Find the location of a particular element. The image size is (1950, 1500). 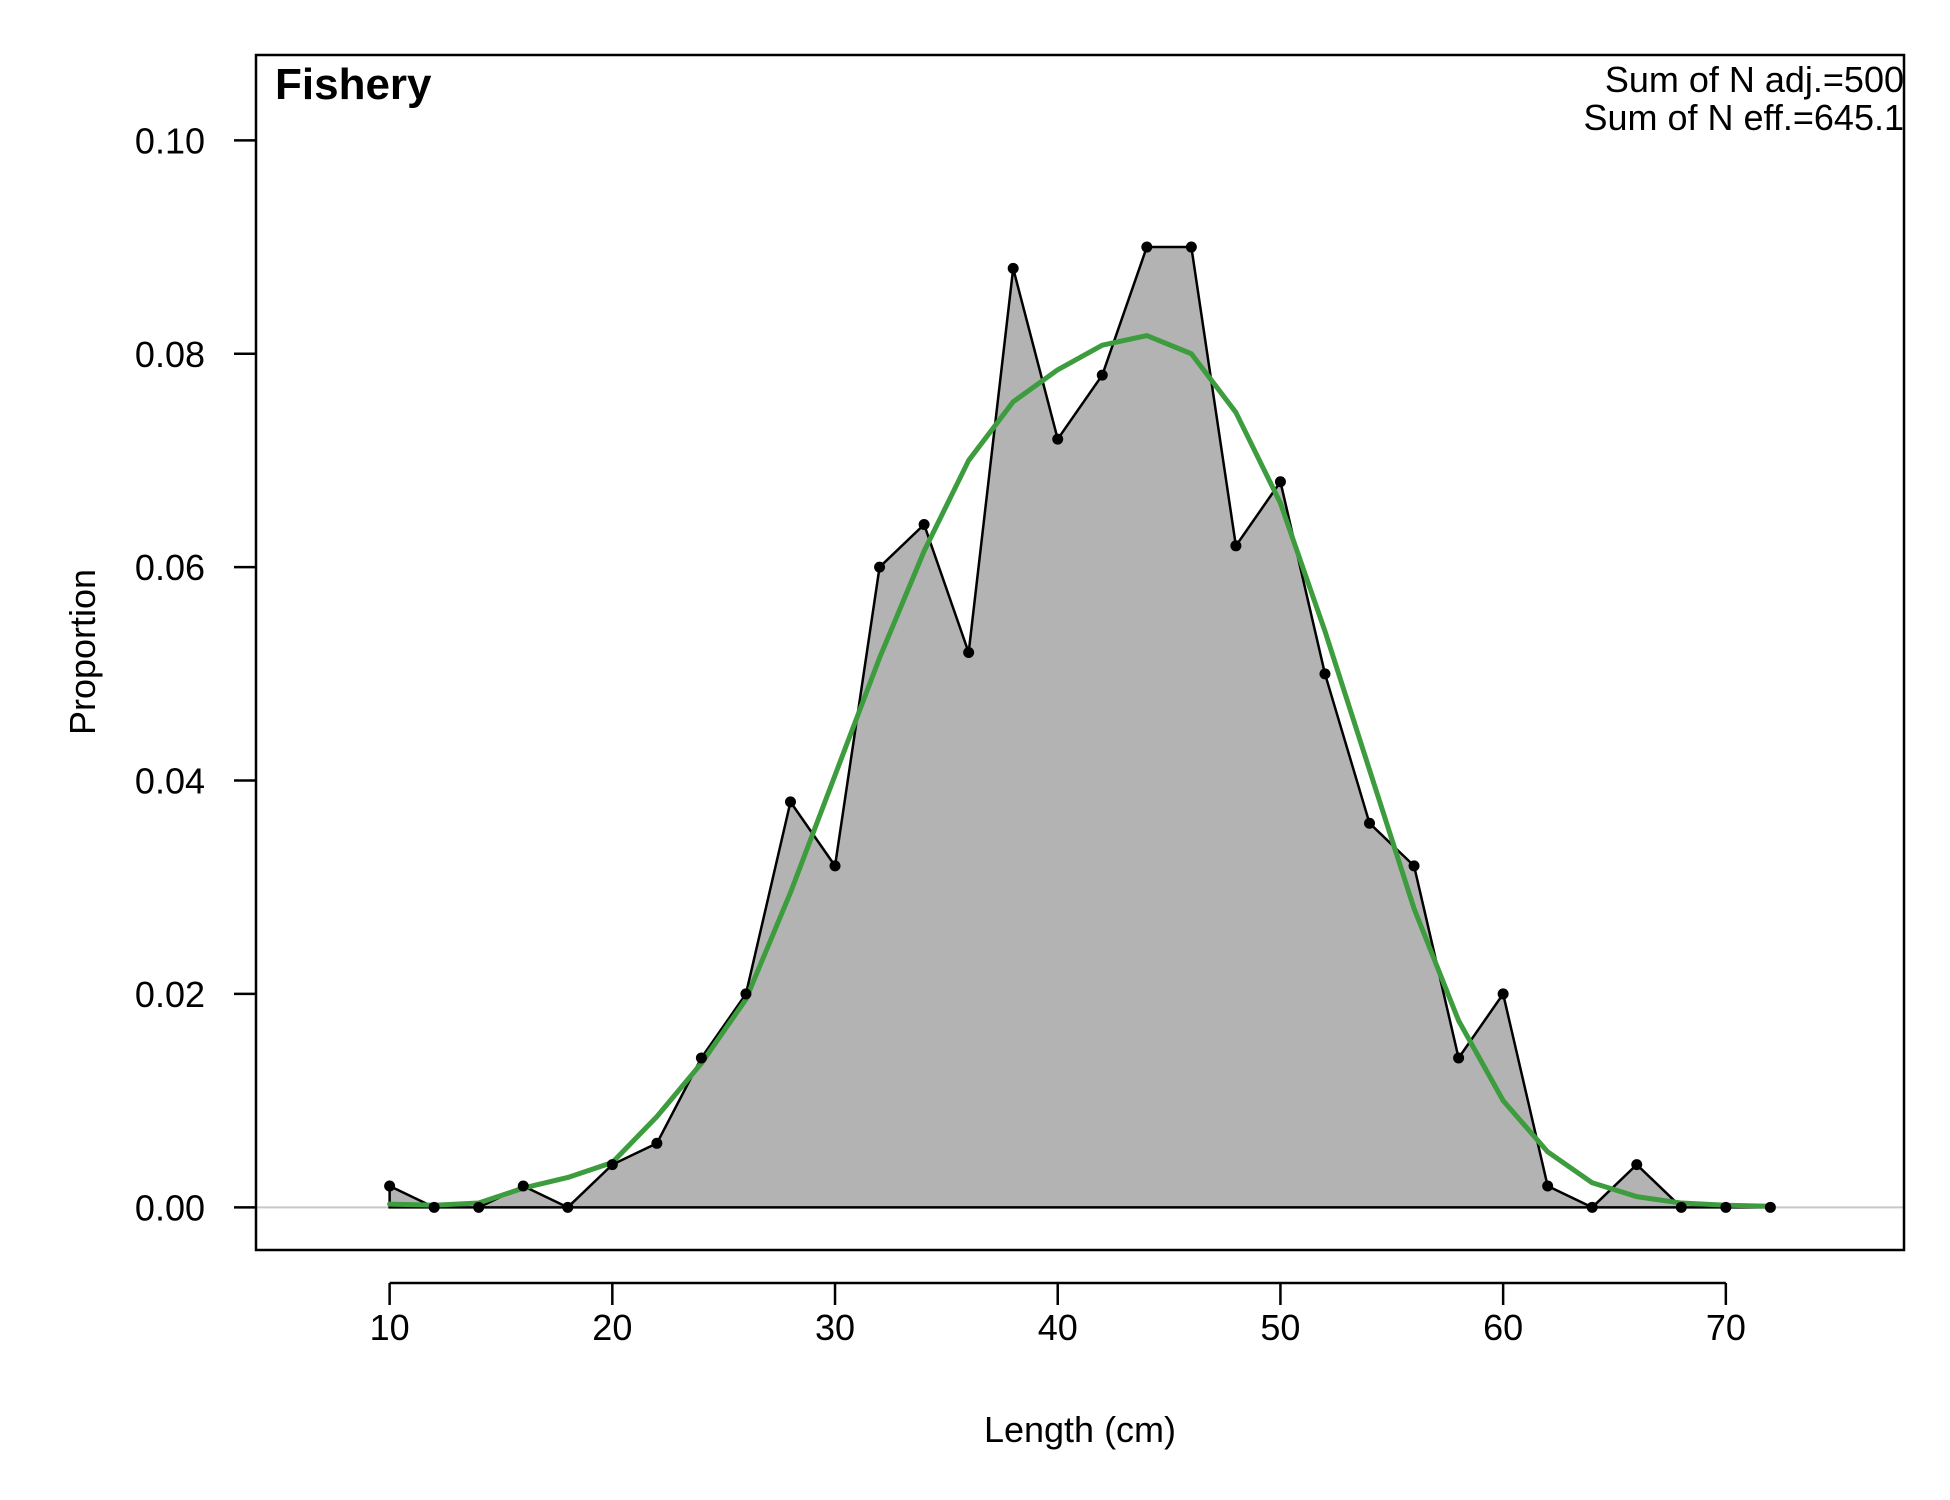

x-tick-label: 70 is located at coordinates (1726, 1327).